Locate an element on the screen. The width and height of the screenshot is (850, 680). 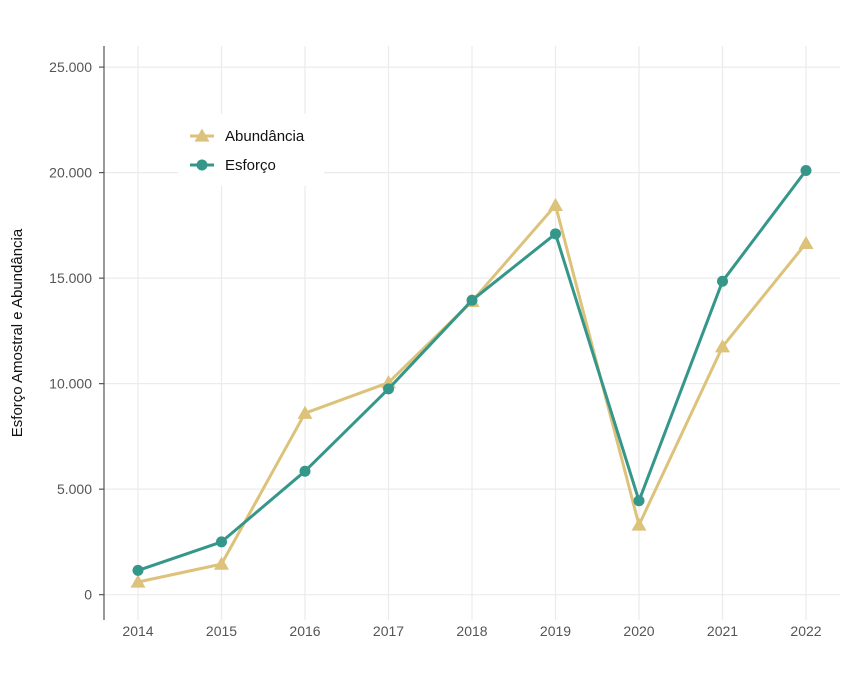
y-tick-label: 10.000 is located at coordinates (70, 384).